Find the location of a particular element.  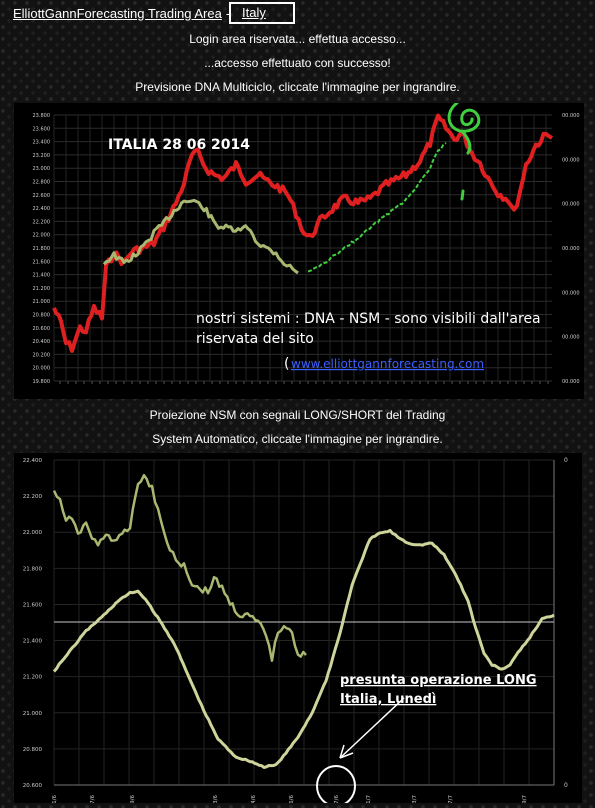

y-tick-label: 19.800 is located at coordinates (42, 382).